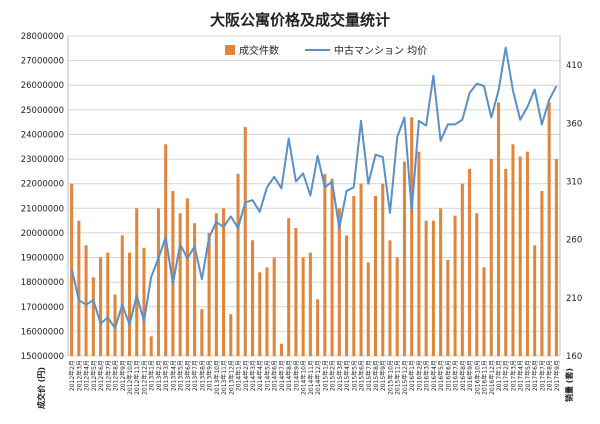 Image resolution: width=600 pixels, height=424 pixels. Describe the element at coordinates (398, 377) in the screenshot. I see `x-tick-label: 2015年11月` at that location.